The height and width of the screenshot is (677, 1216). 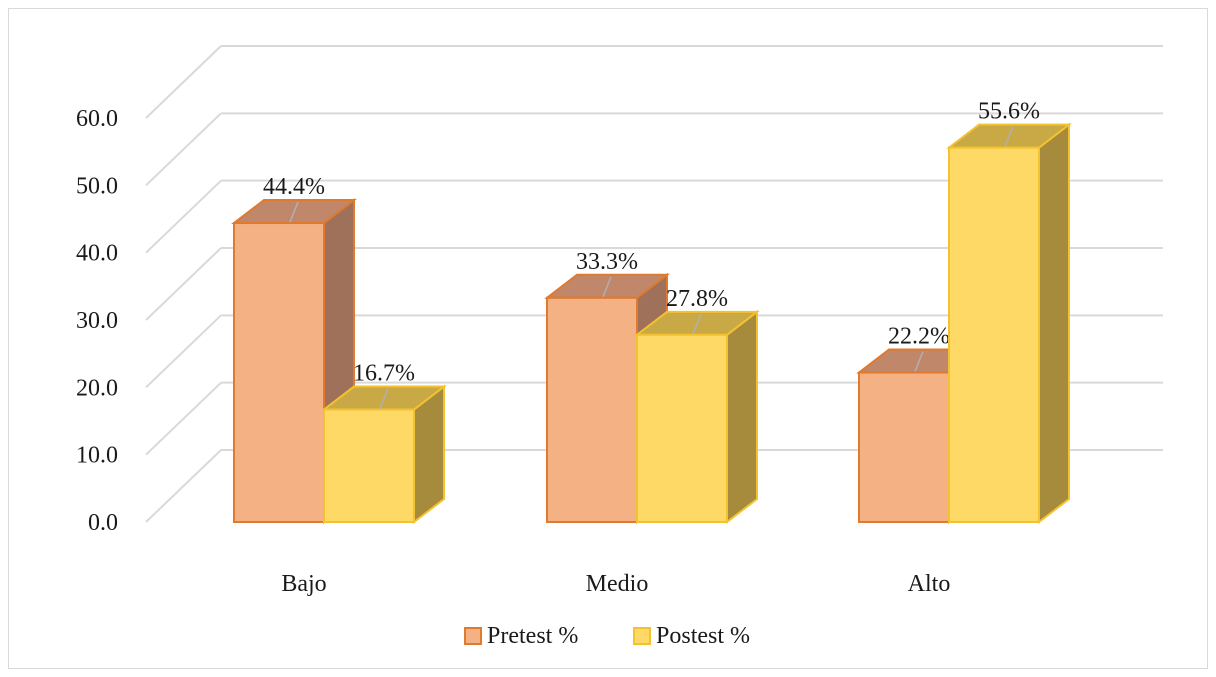 I want to click on y-tick-label: 30.0, so click(x=97, y=321).